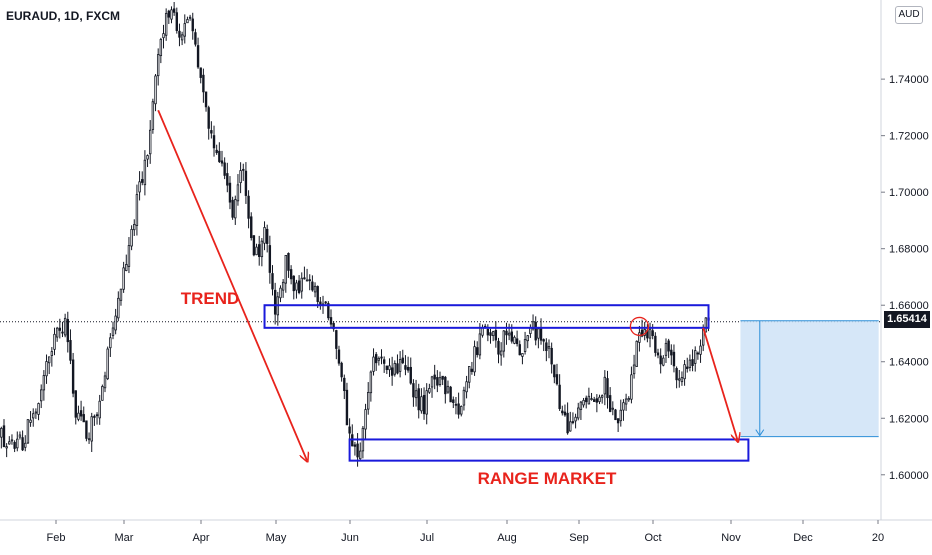 This screenshot has height=555, width=932. I want to click on x-tick-label: Aug, so click(507, 538).